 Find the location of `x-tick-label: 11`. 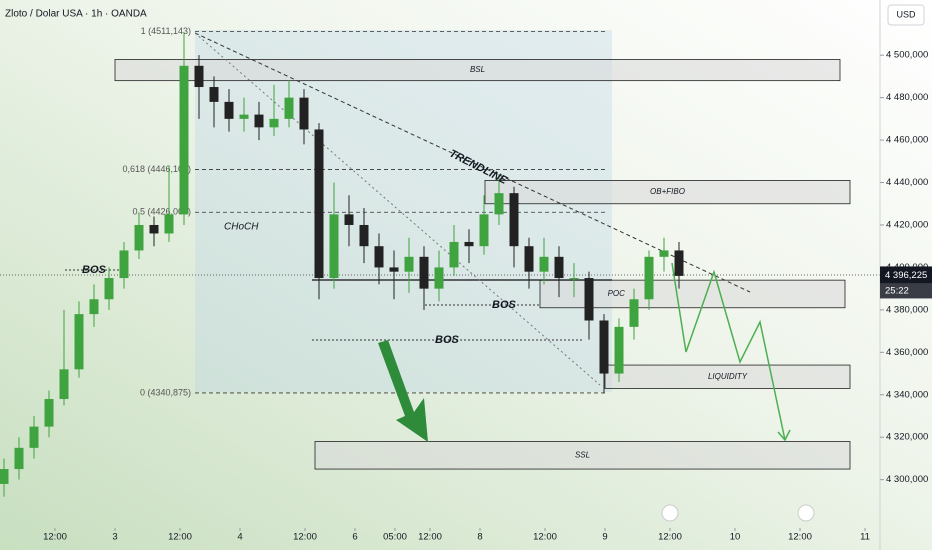

x-tick-label: 11 is located at coordinates (865, 537).